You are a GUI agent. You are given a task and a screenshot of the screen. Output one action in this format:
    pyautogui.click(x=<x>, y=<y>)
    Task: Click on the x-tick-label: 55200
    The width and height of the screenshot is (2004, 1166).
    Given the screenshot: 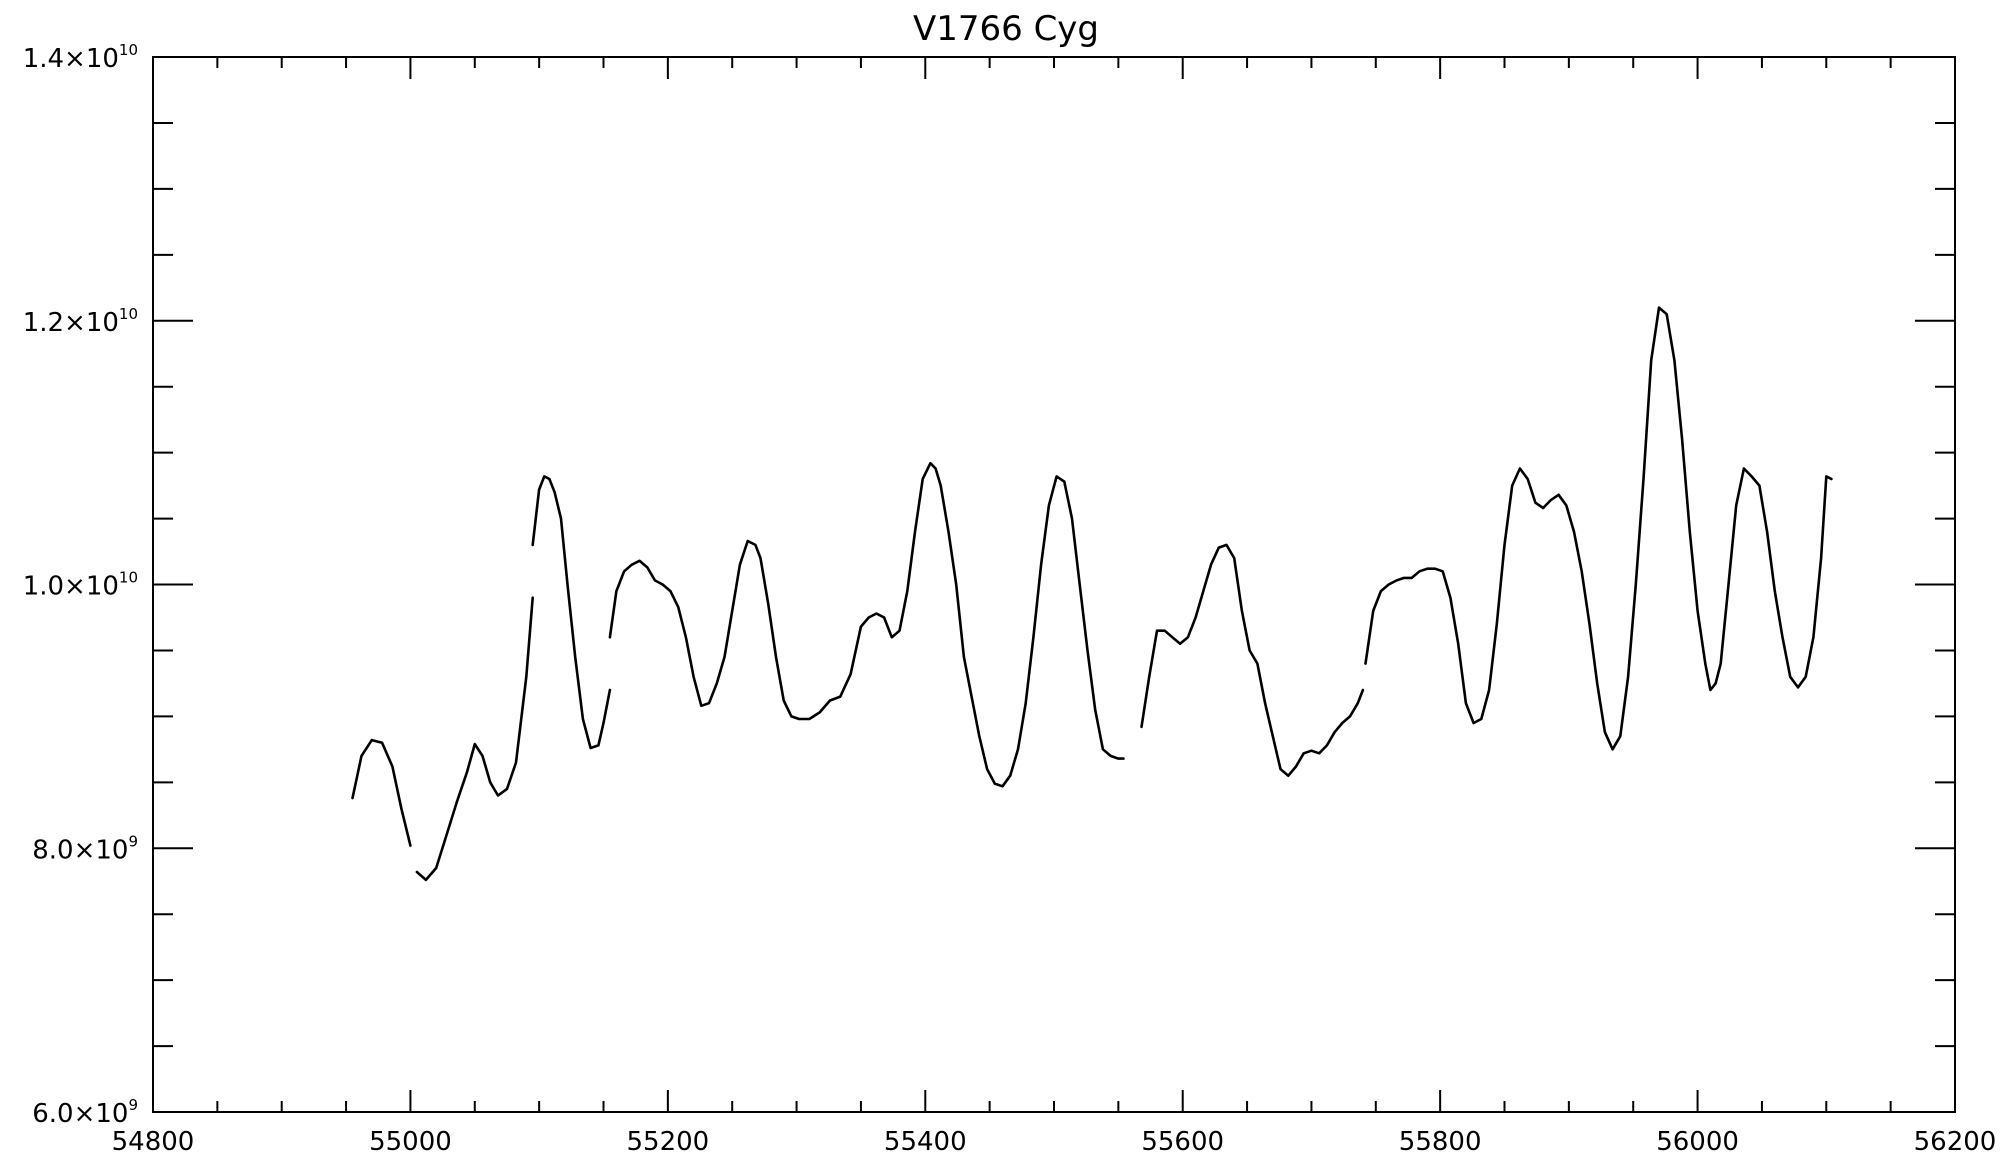 What is the action you would take?
    pyautogui.click(x=667, y=1142)
    